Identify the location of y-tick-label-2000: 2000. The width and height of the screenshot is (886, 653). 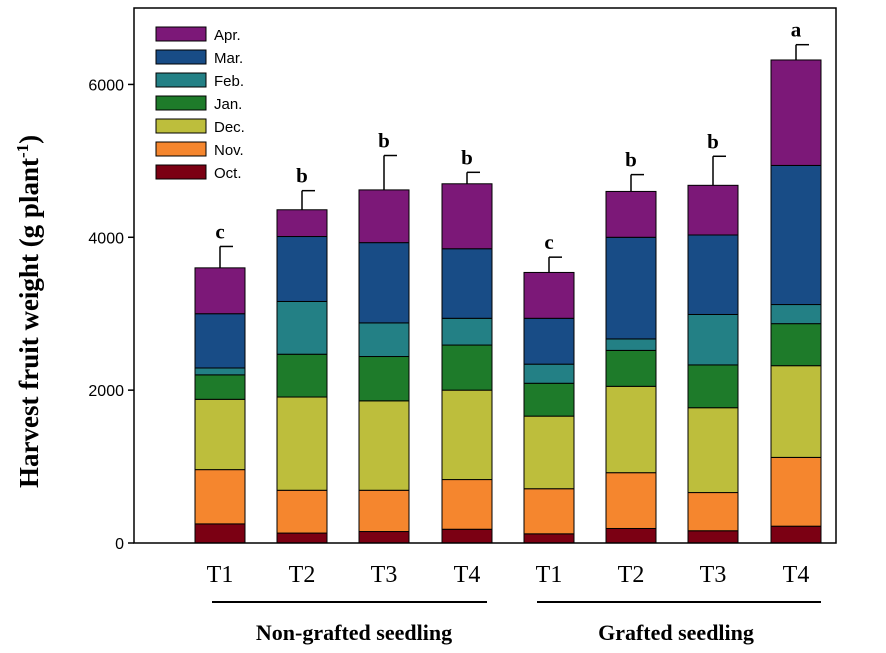
(106, 391).